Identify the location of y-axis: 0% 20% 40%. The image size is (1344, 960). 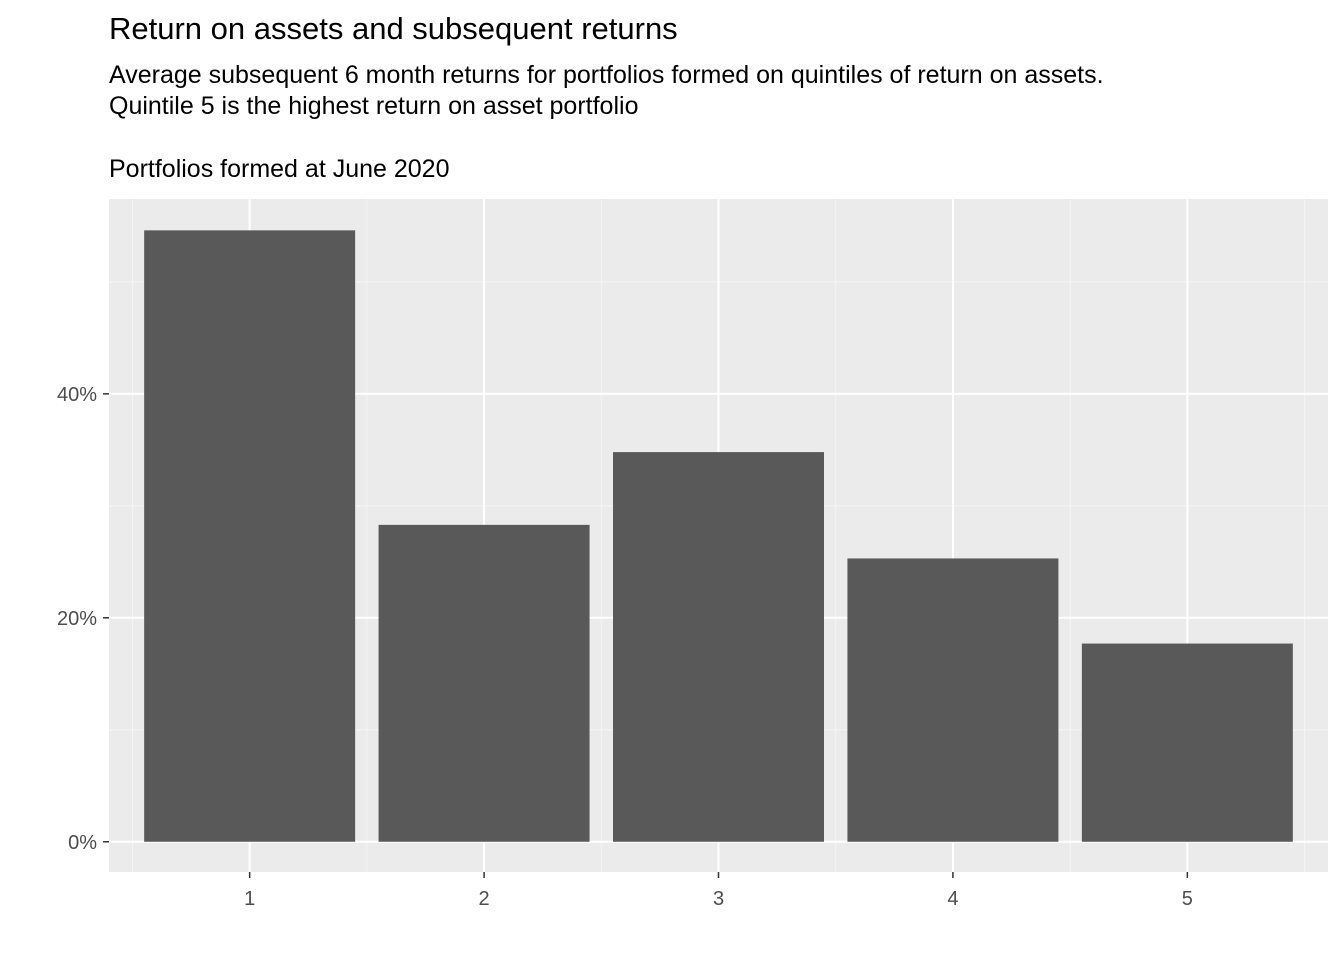
(83, 619).